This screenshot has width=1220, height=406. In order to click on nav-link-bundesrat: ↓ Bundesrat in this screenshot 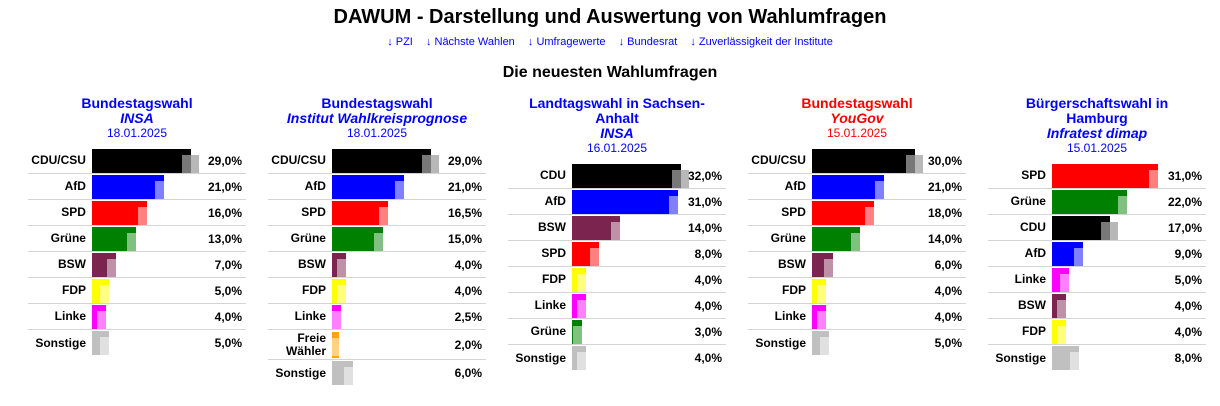, I will do `click(648, 42)`.